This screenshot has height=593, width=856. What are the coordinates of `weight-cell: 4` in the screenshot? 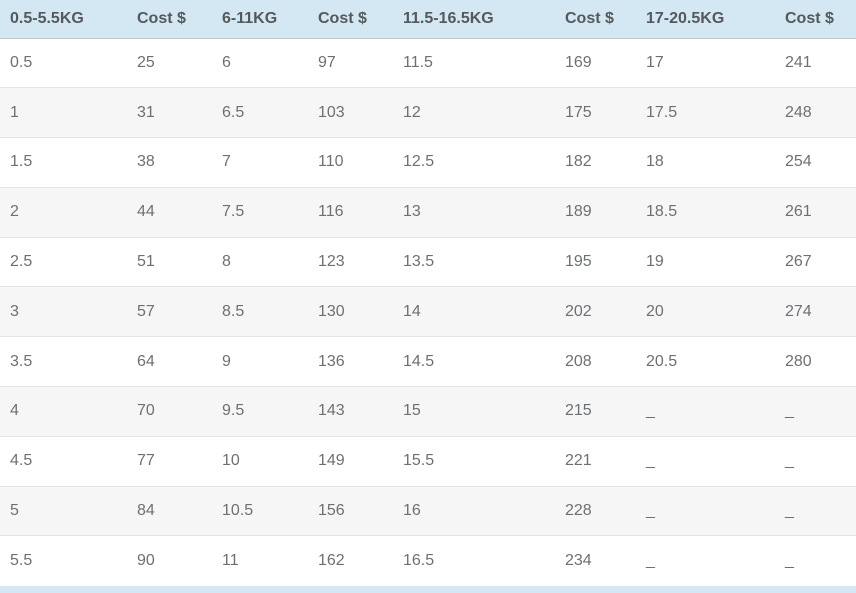 It's located at (63, 411).